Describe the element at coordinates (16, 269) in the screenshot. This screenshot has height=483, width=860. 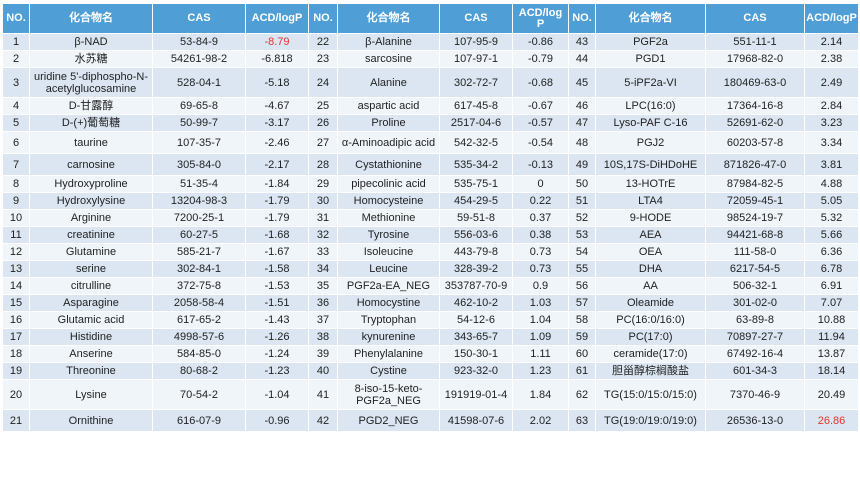
I see `row-no: 13` at that location.